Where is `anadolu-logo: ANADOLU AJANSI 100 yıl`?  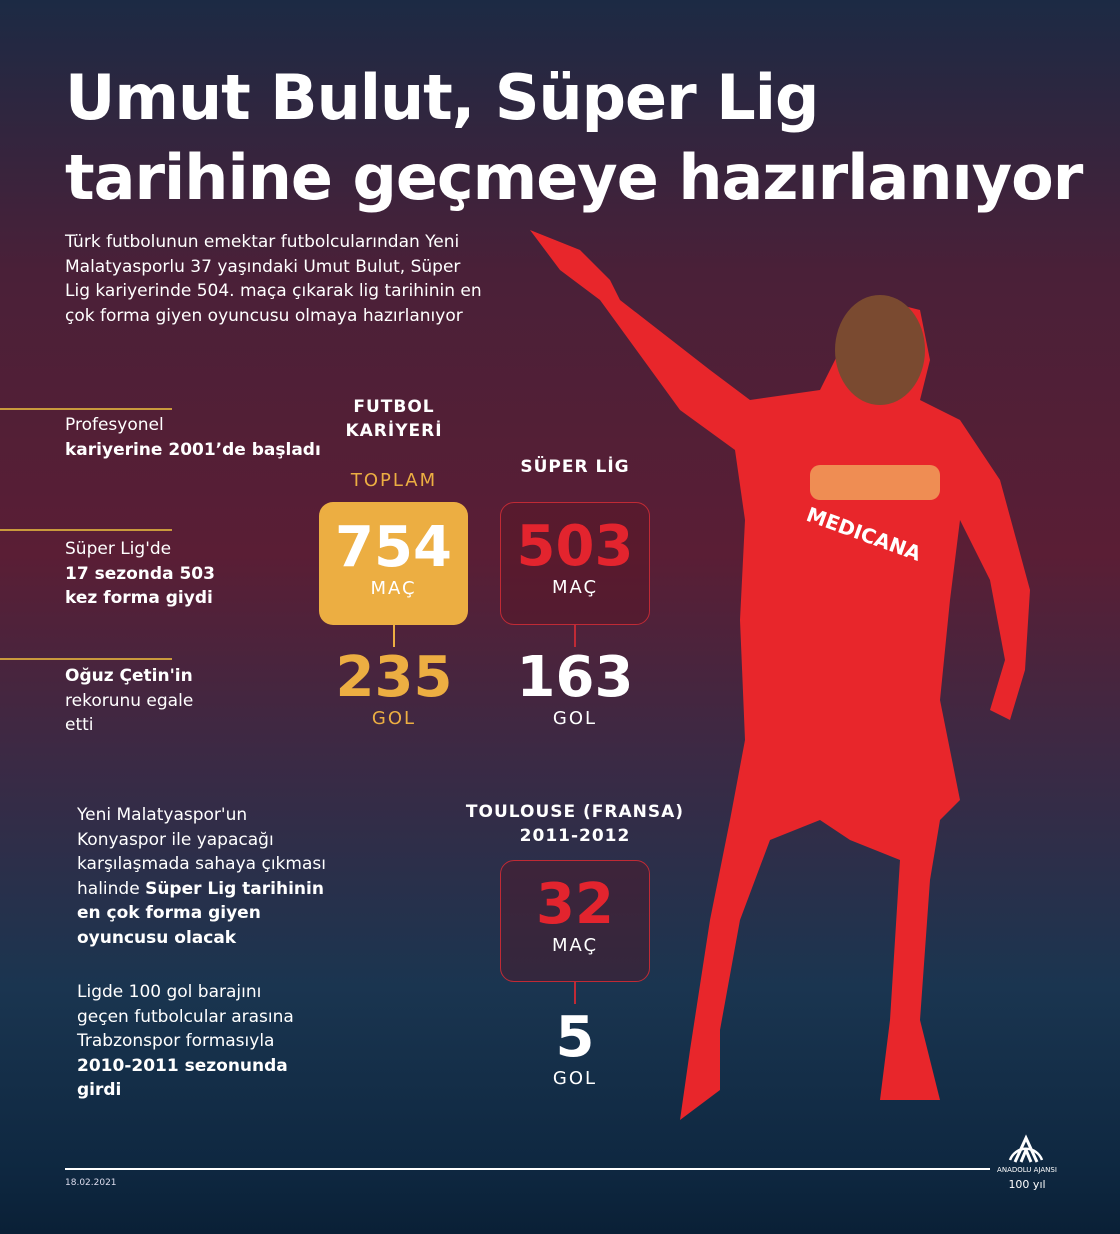 anadolu-logo: ANADOLU AJANSI 100 yıl is located at coordinates (1027, 1162).